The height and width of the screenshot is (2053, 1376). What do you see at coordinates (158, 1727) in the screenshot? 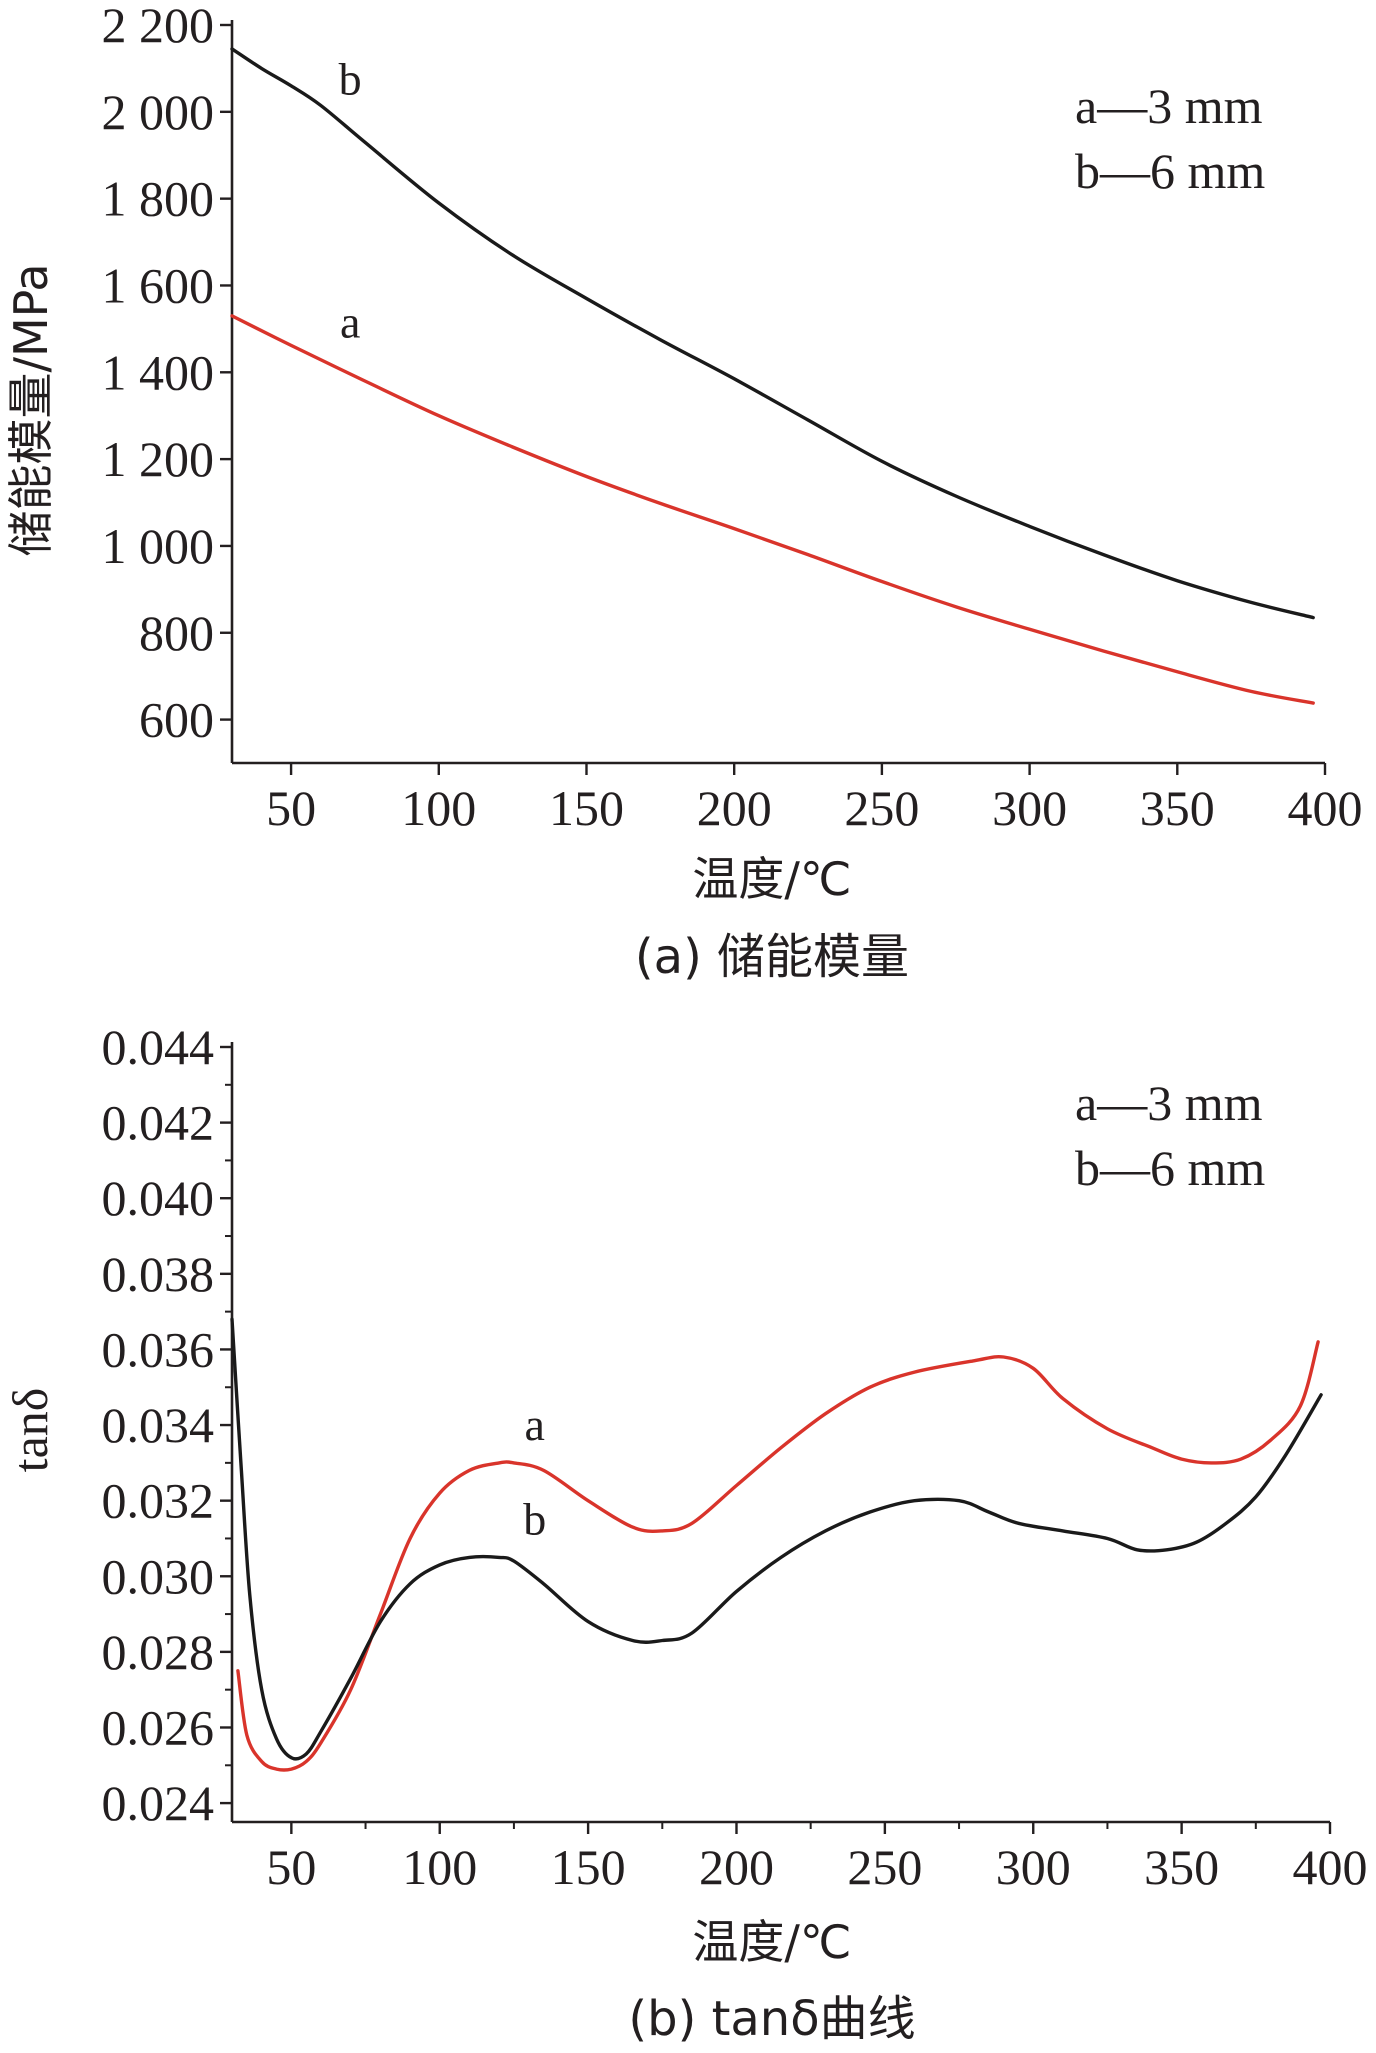
I see `y-tick-label: 0.026` at bounding box center [158, 1727].